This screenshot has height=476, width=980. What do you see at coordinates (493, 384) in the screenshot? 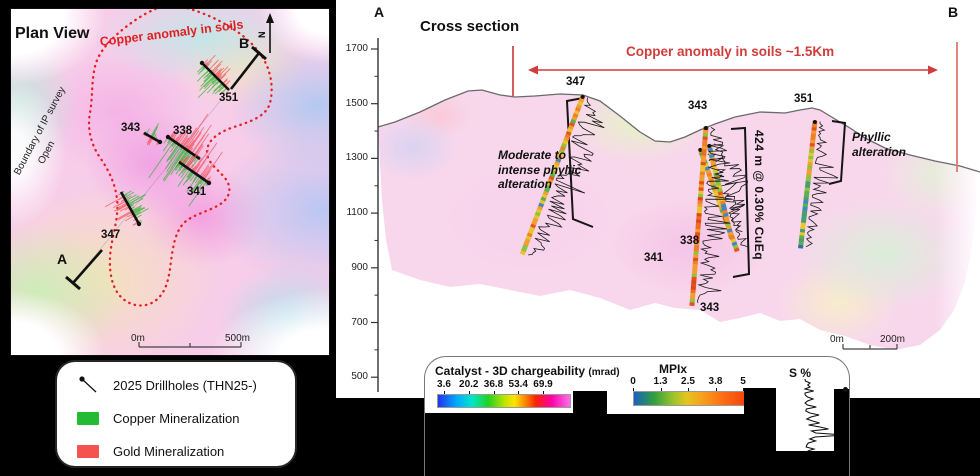
I see `chargeability-tick-label-36.8: 36.8` at bounding box center [493, 384].